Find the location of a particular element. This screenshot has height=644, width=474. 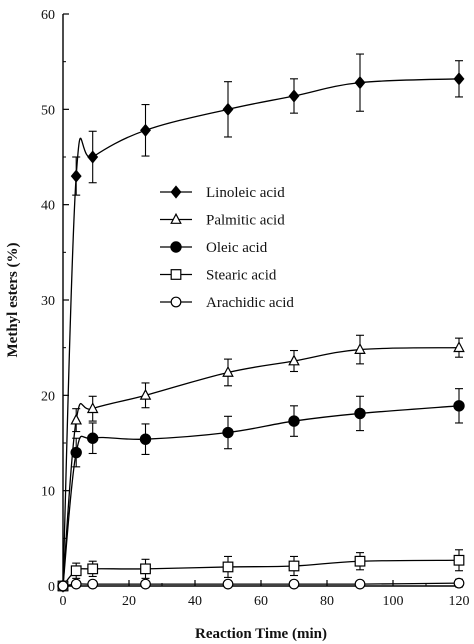

legend-item: Linoleic acid is located at coordinates (222, 193).